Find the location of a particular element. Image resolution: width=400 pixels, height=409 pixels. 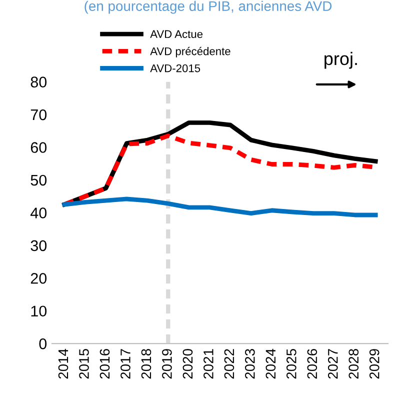

y-tick-label: 0 is located at coordinates (43, 344).